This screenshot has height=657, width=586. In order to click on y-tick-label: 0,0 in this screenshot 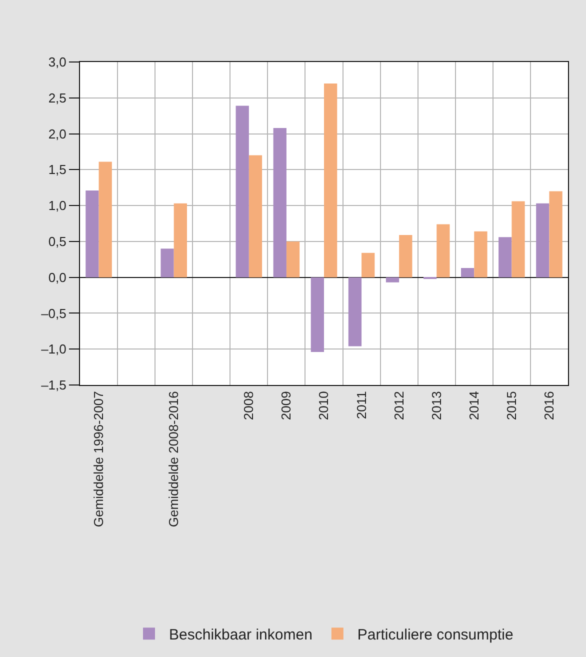, I will do `click(57, 277)`.